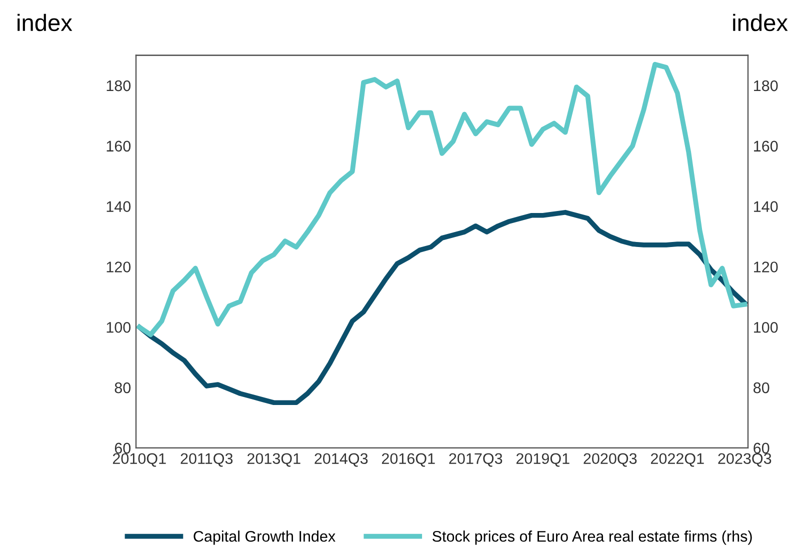  Describe the element at coordinates (122, 448) in the screenshot. I see `y-tick-label: 60` at that location.